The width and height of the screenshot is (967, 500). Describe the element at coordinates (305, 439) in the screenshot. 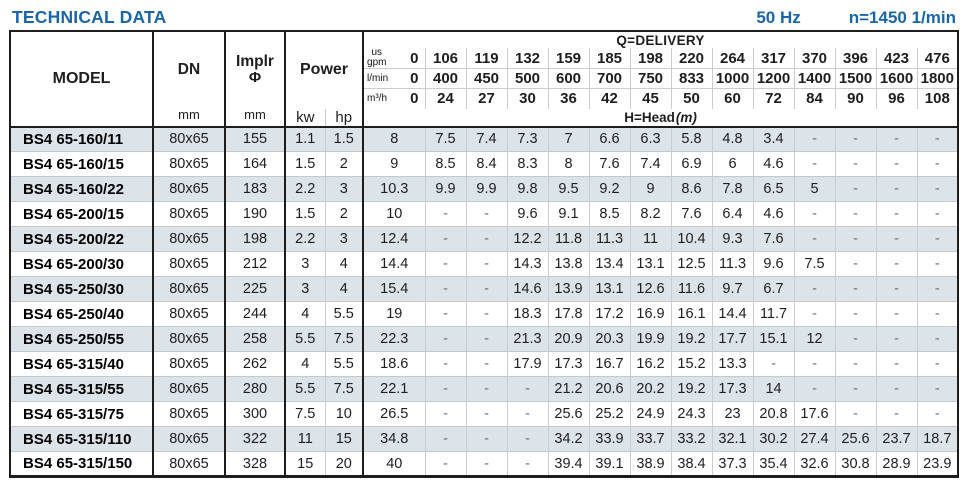

I see `kw-cell: 11` at that location.